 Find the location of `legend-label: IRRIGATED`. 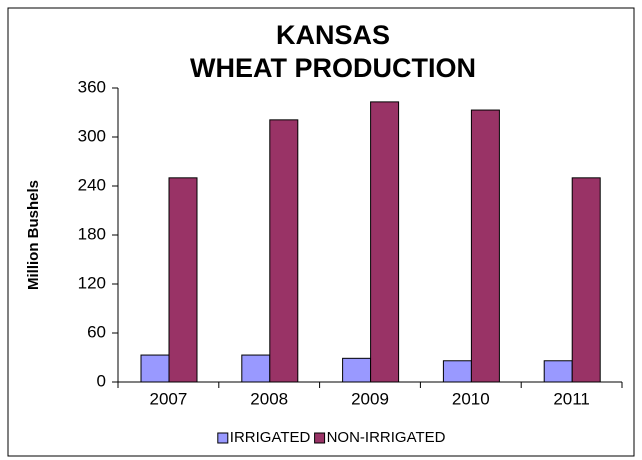

legend-label: IRRIGATED is located at coordinates (270, 437).